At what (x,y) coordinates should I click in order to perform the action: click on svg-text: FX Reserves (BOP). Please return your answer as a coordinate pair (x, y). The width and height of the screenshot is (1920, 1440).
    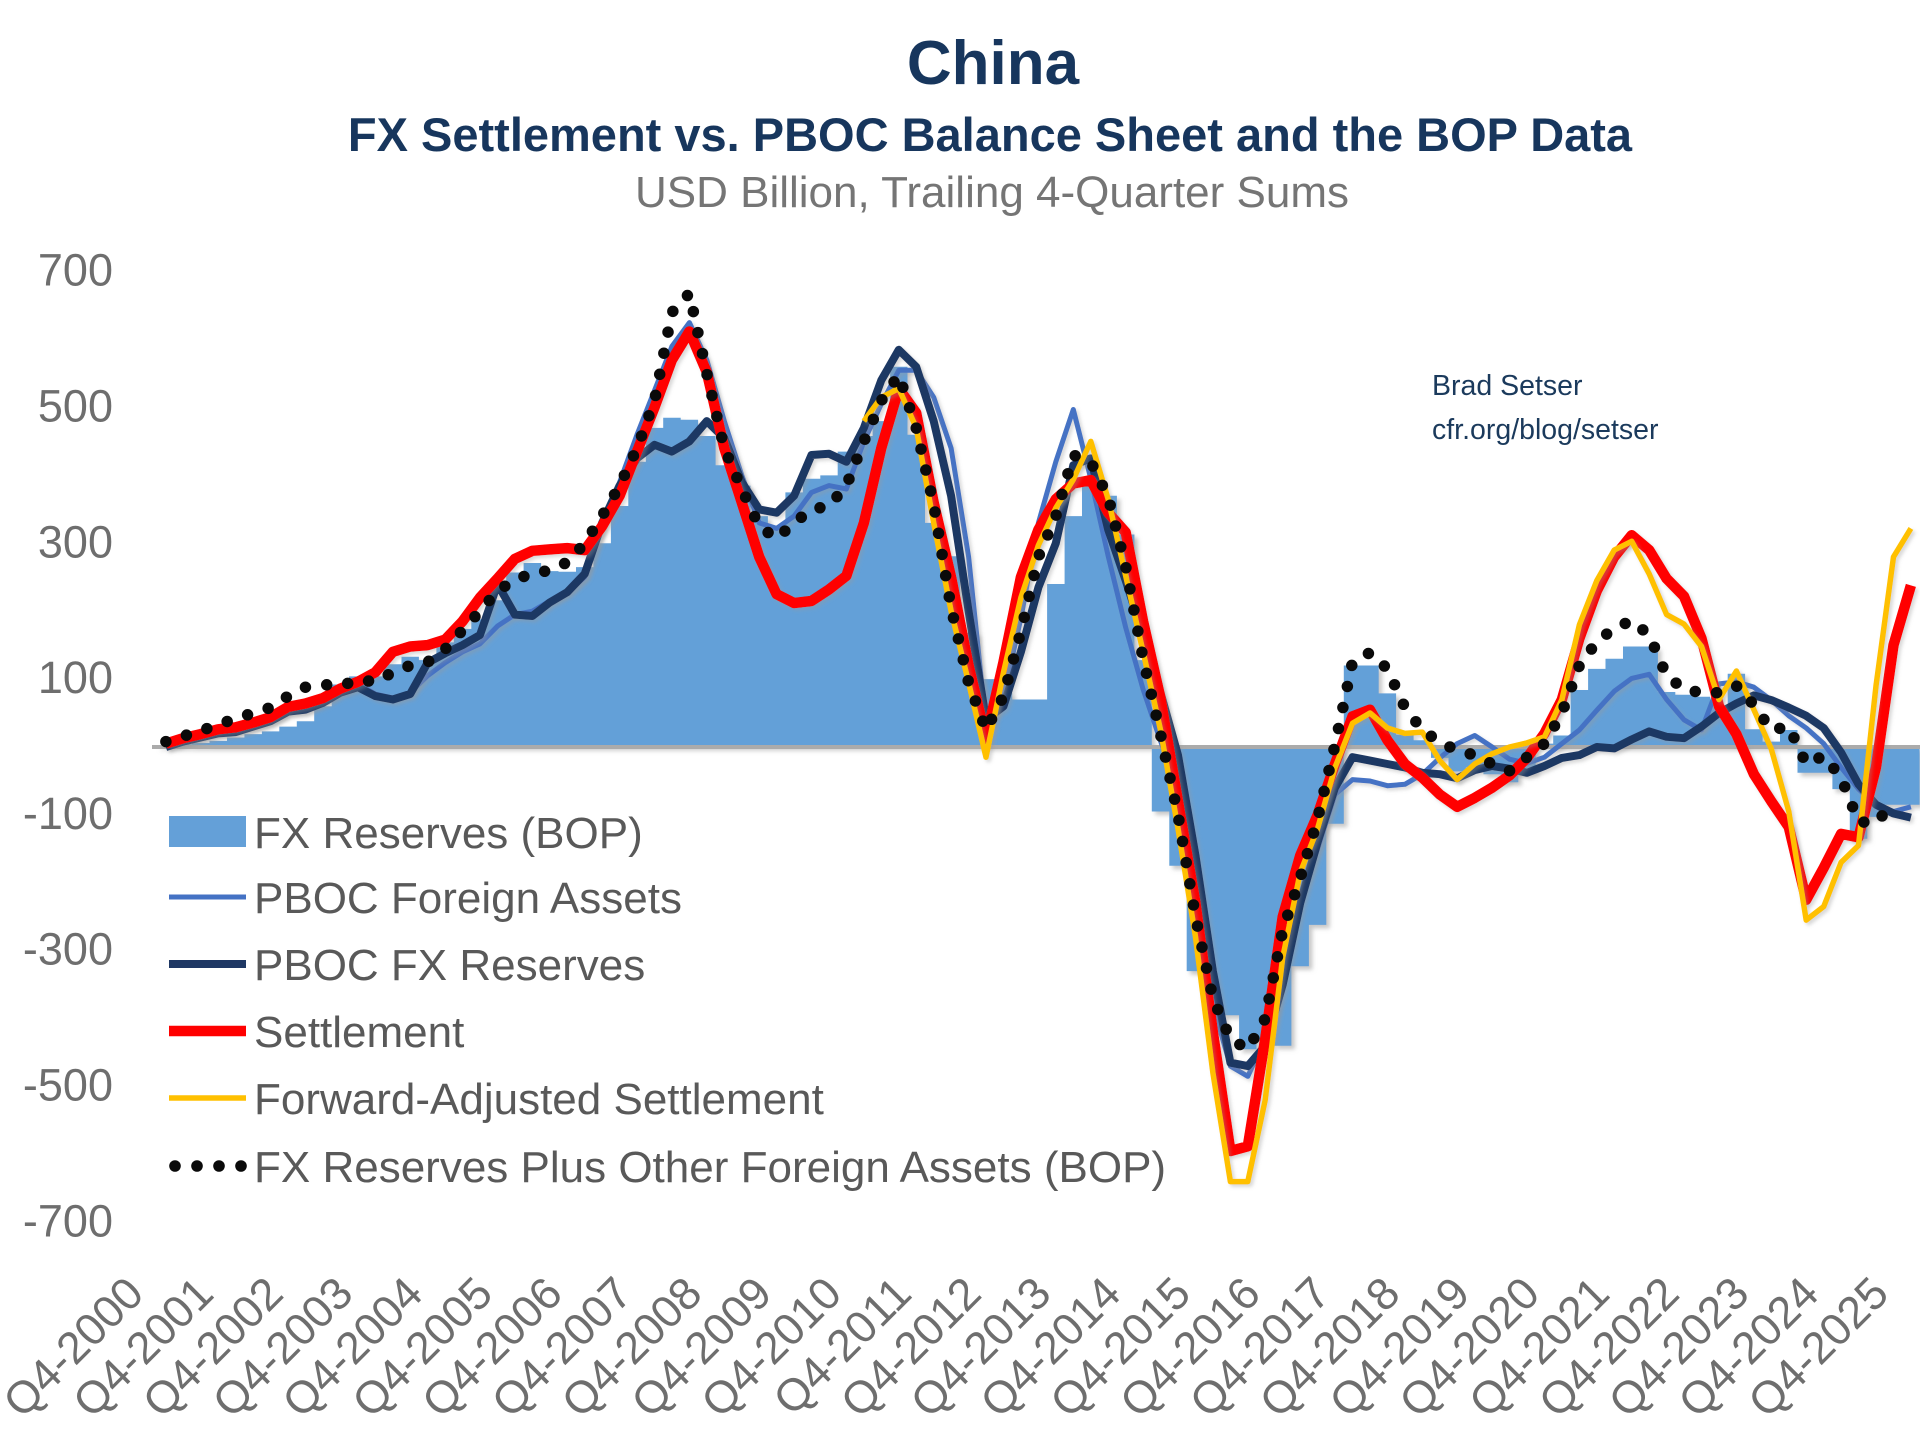
    Looking at the image, I should click on (448, 833).